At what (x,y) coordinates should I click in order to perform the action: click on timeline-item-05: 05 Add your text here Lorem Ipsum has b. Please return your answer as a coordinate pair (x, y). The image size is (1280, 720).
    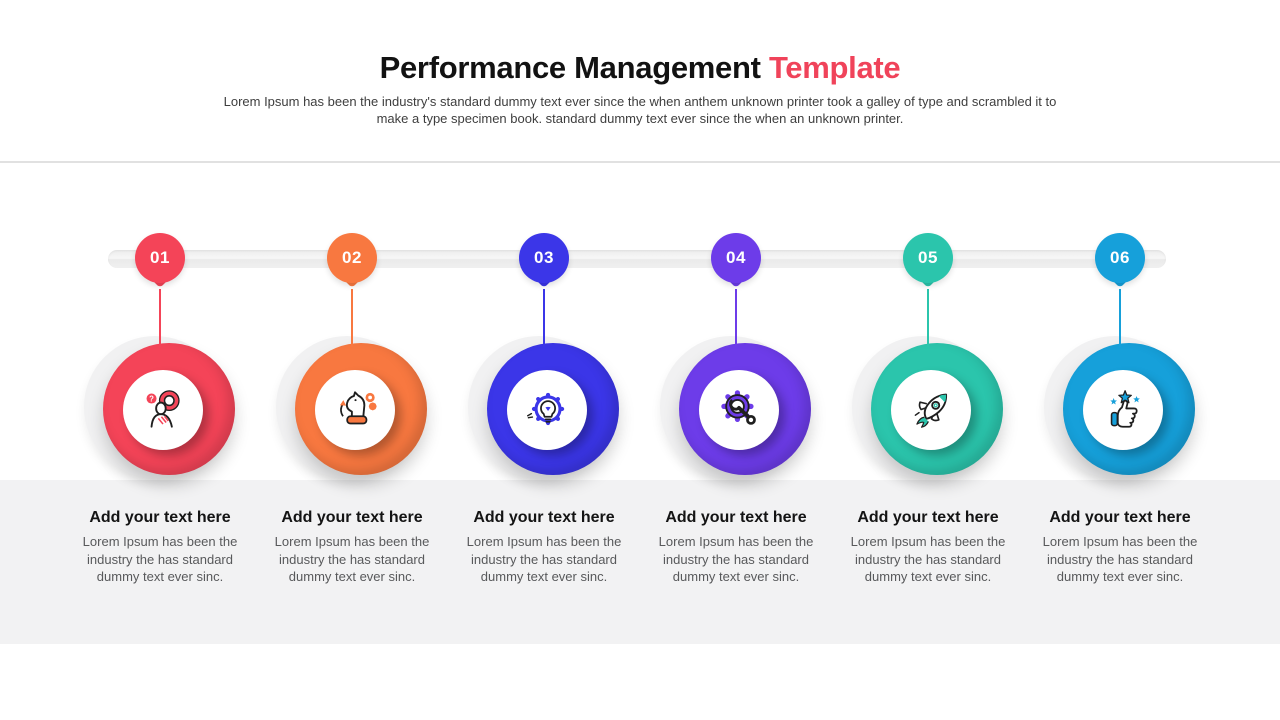
    Looking at the image, I should click on (928, 433).